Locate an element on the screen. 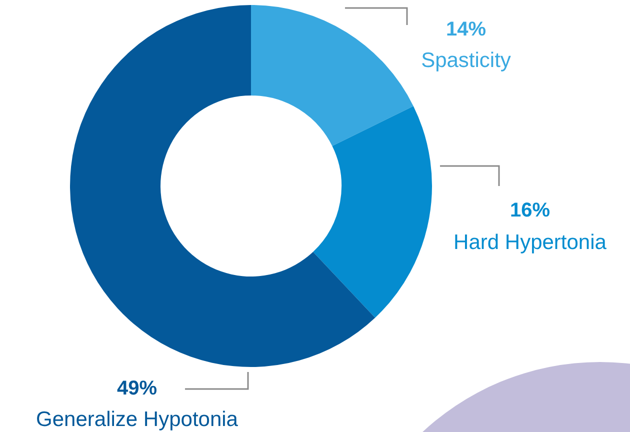 The height and width of the screenshot is (432, 630). data-label: 16% is located at coordinates (530, 211).